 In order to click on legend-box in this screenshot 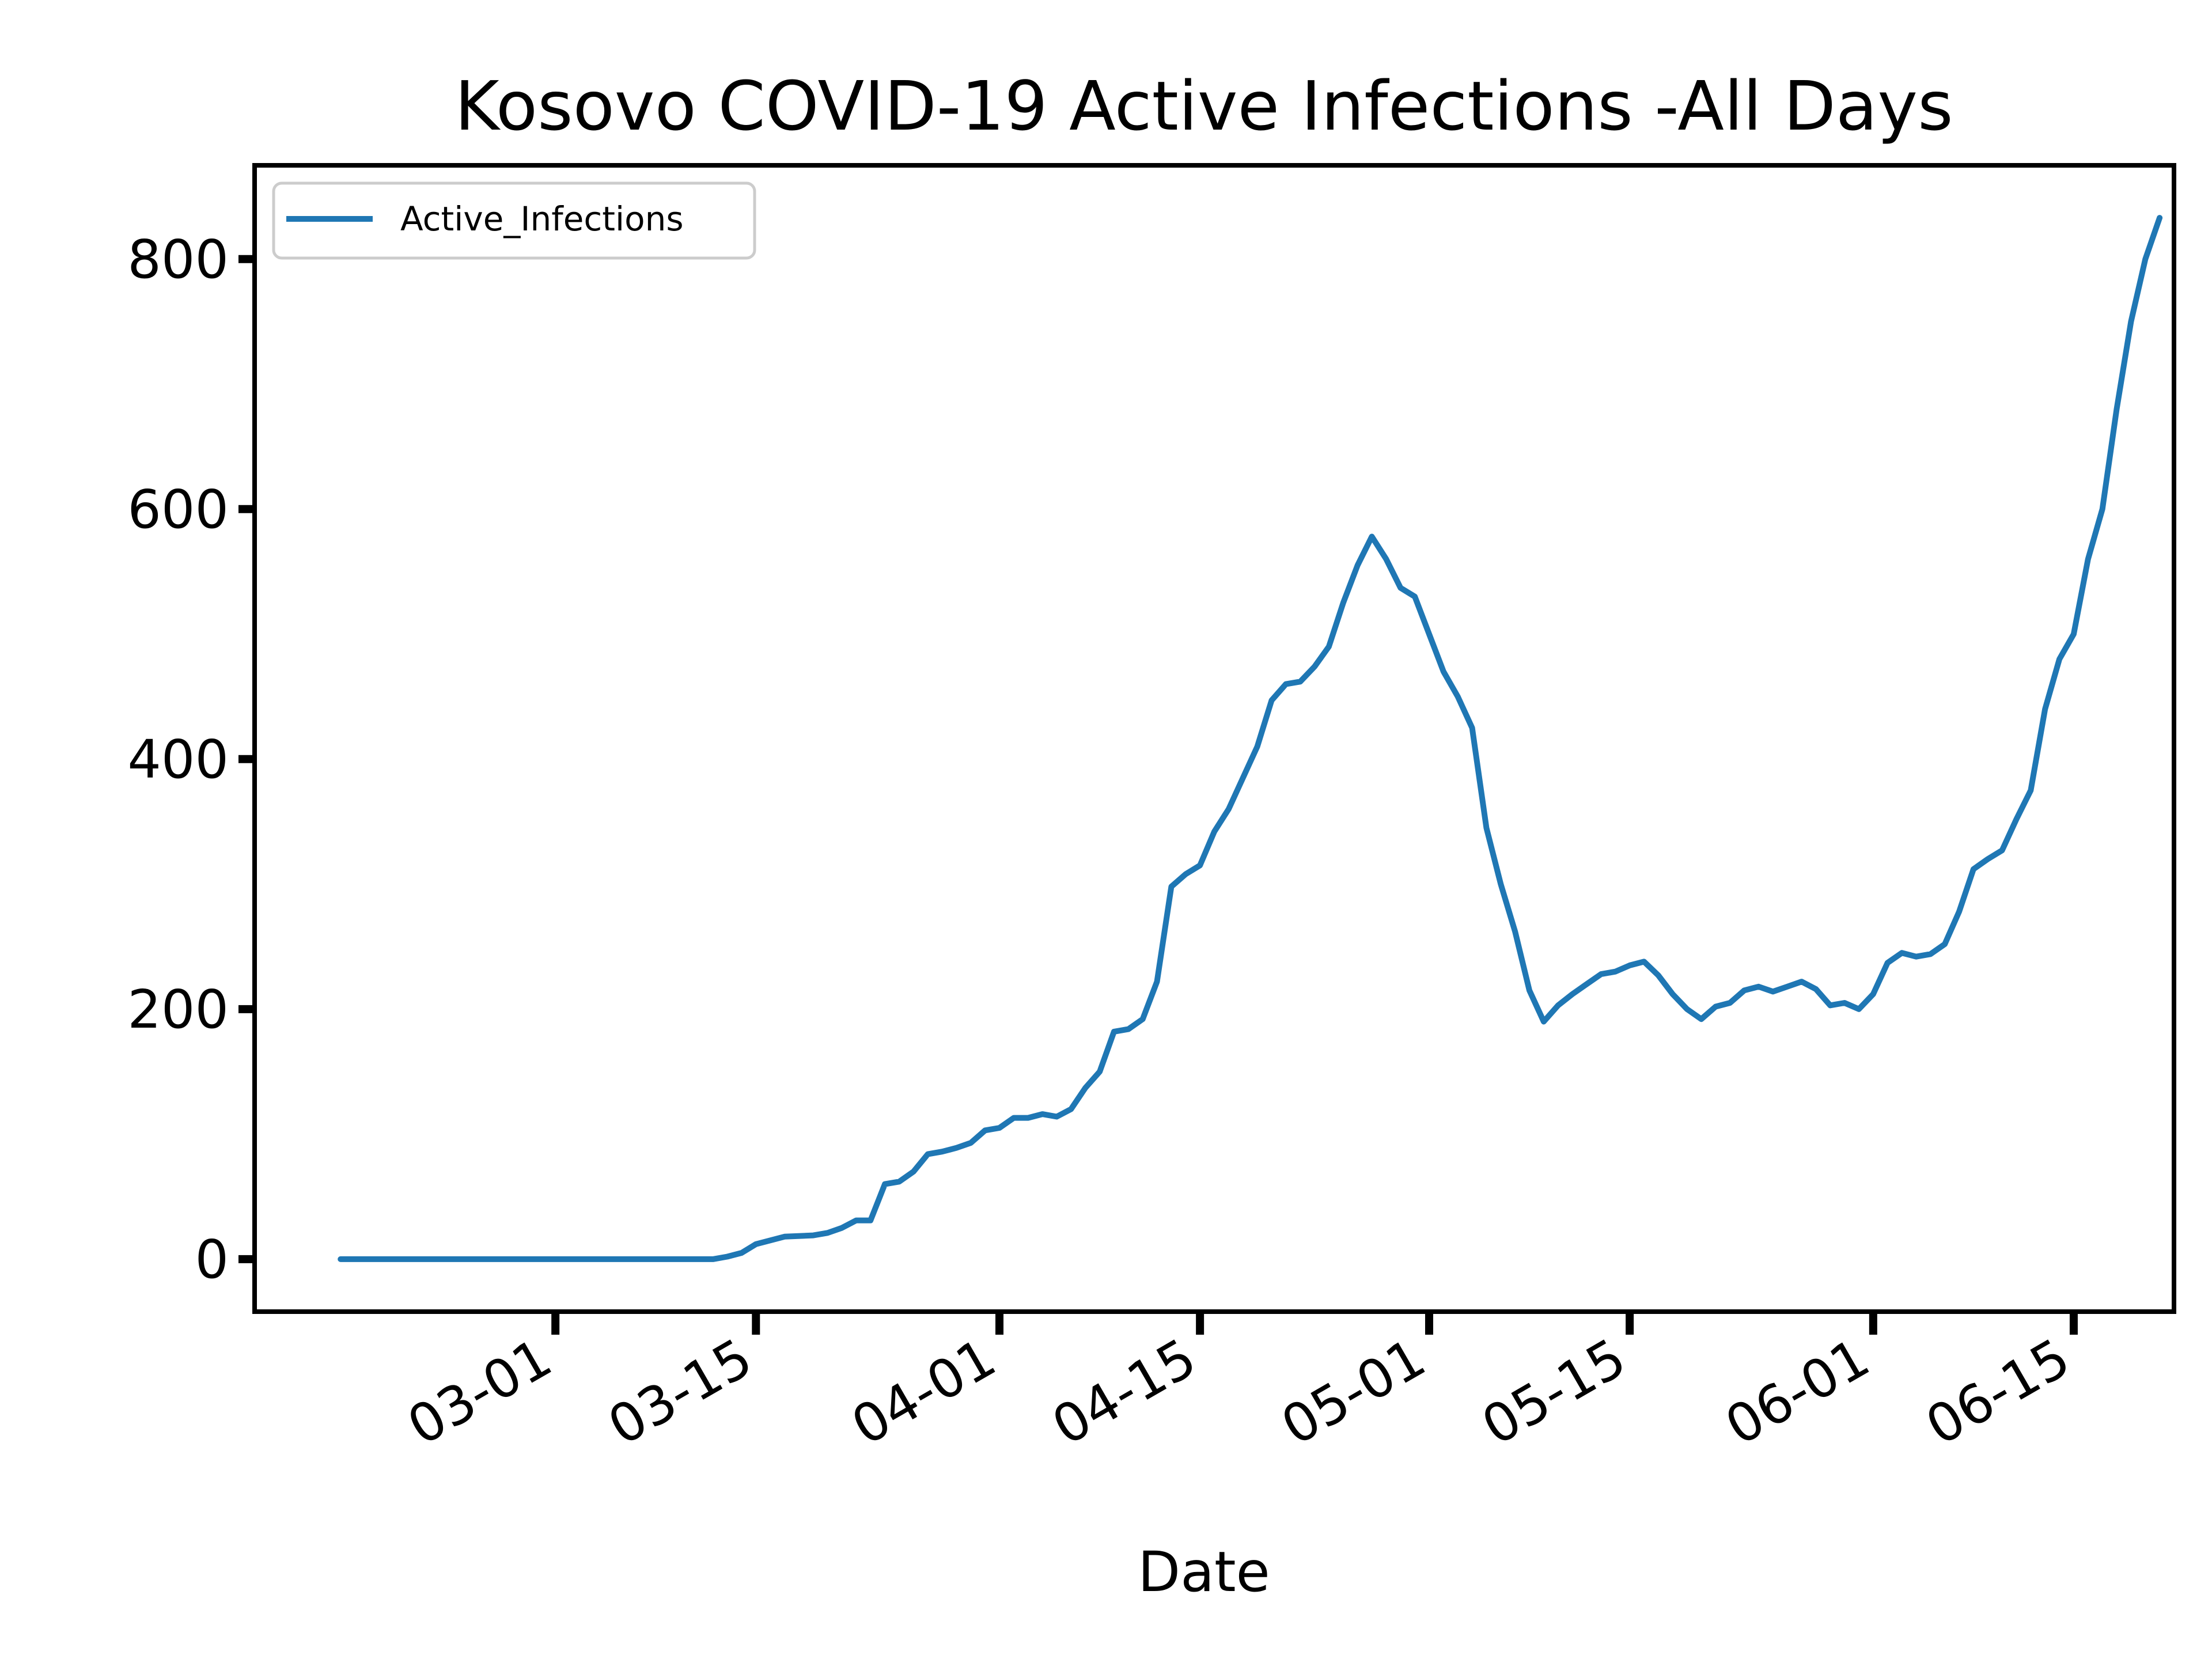, I will do `click(514, 220)`.